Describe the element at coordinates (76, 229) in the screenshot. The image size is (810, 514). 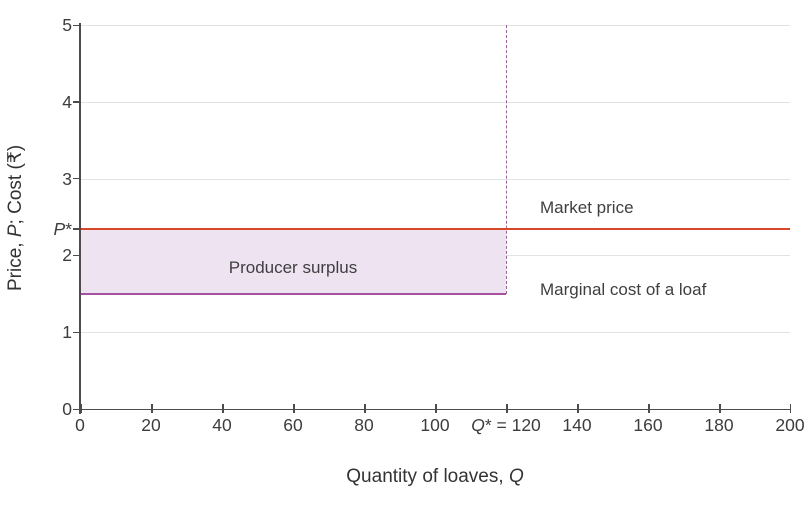
I see `y-tick-p-star` at that location.